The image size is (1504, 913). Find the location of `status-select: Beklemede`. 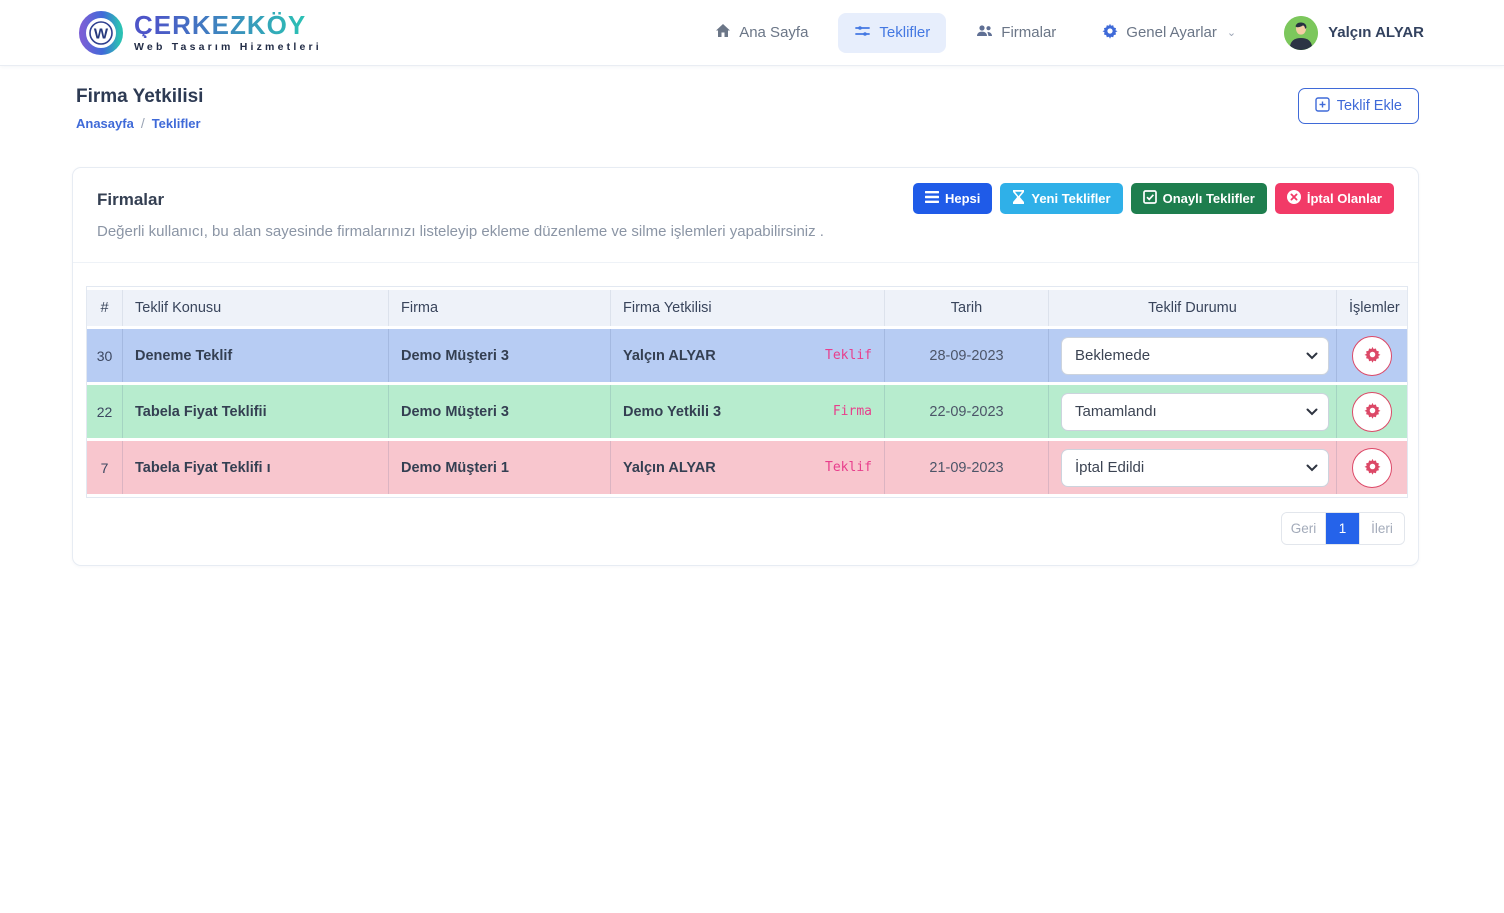

status-select: Beklemede is located at coordinates (1195, 355).